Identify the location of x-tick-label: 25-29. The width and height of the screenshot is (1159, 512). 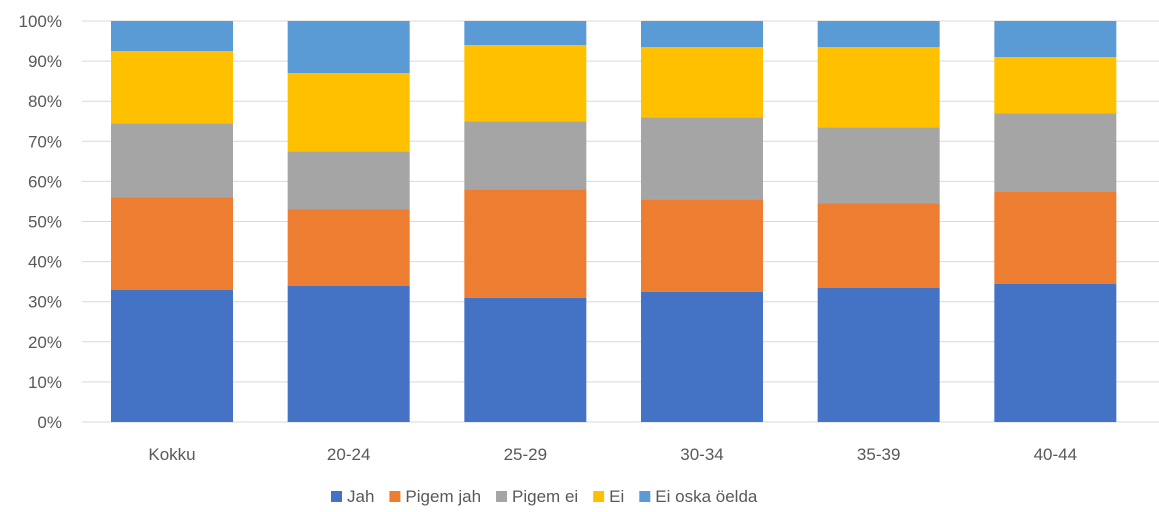
(525, 454).